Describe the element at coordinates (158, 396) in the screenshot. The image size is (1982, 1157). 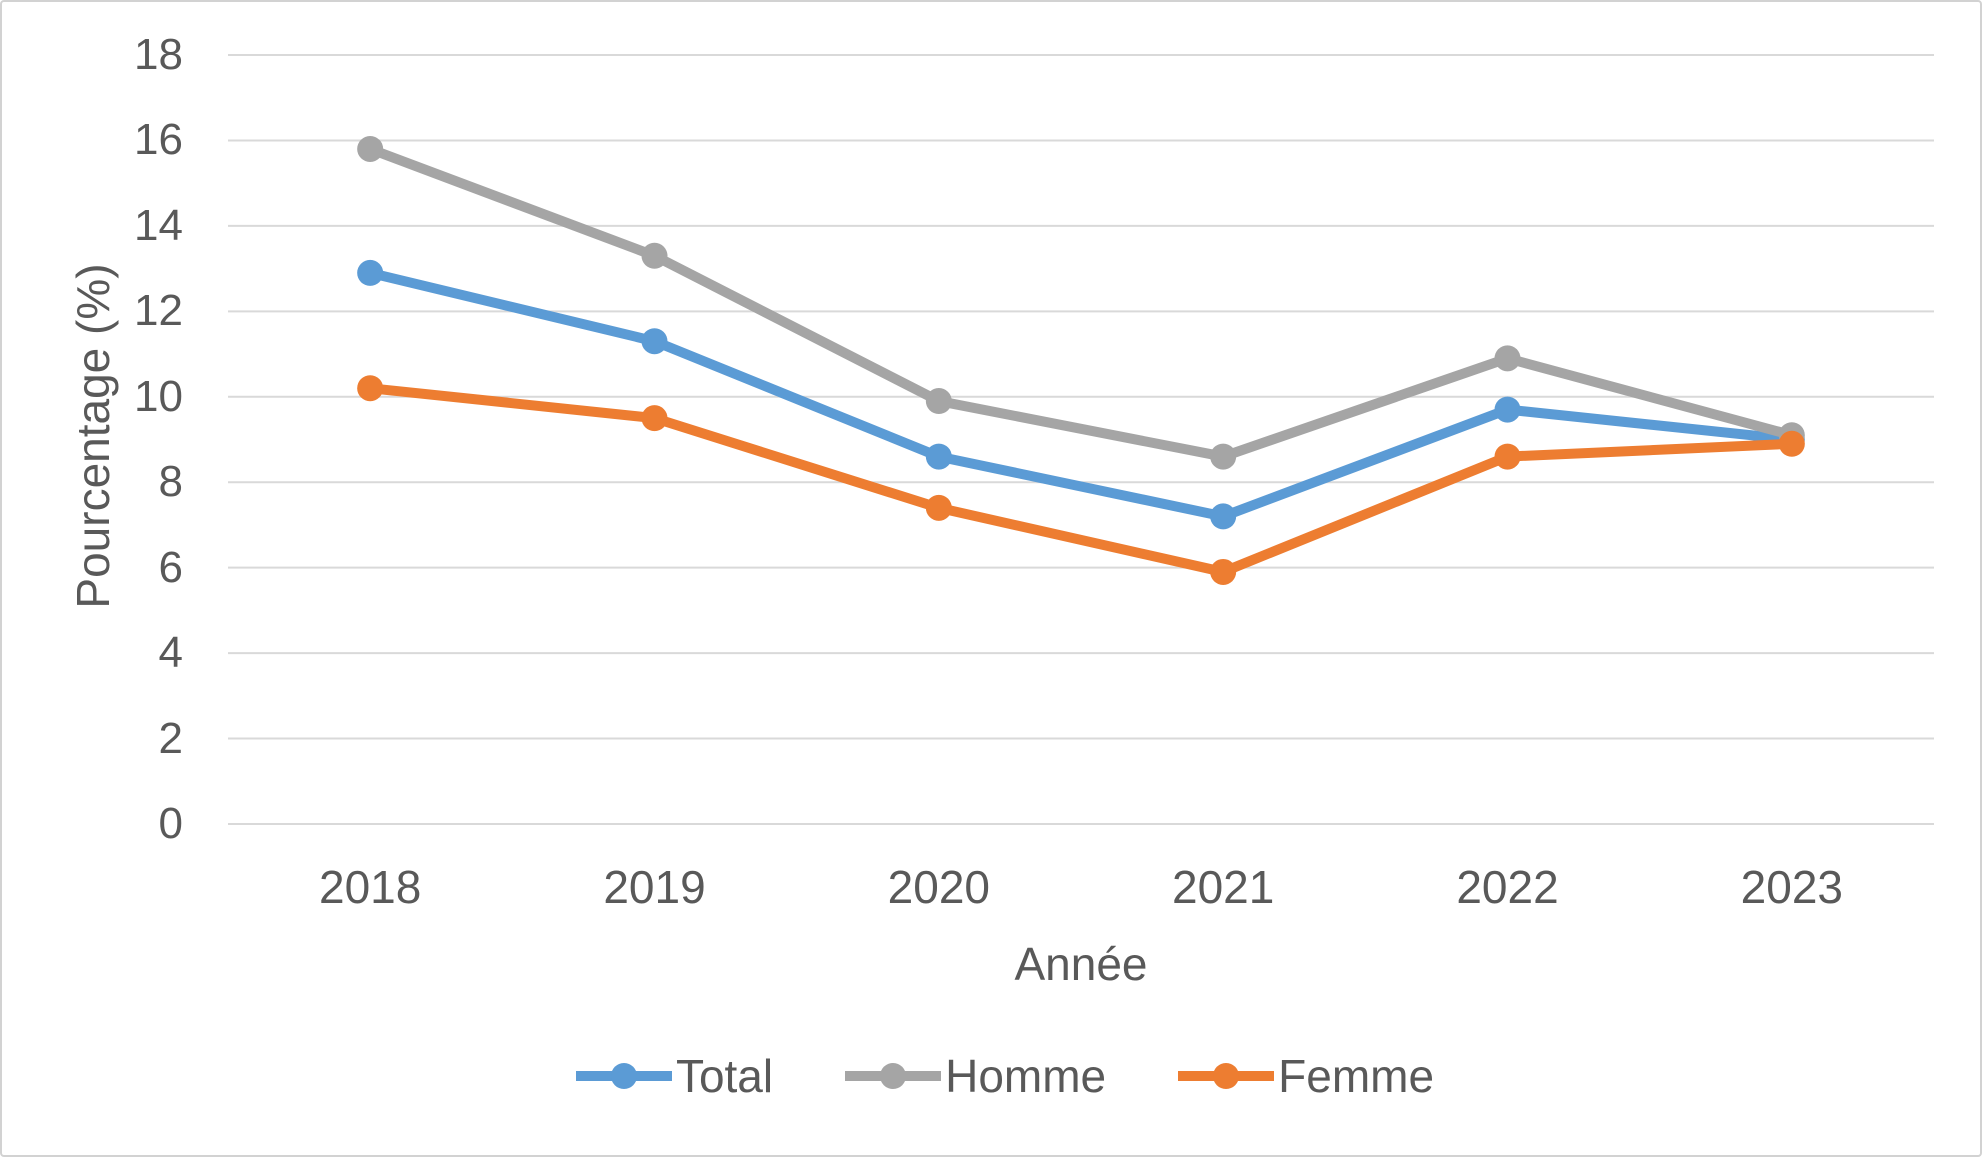
I see `y-tick-label: 10` at that location.